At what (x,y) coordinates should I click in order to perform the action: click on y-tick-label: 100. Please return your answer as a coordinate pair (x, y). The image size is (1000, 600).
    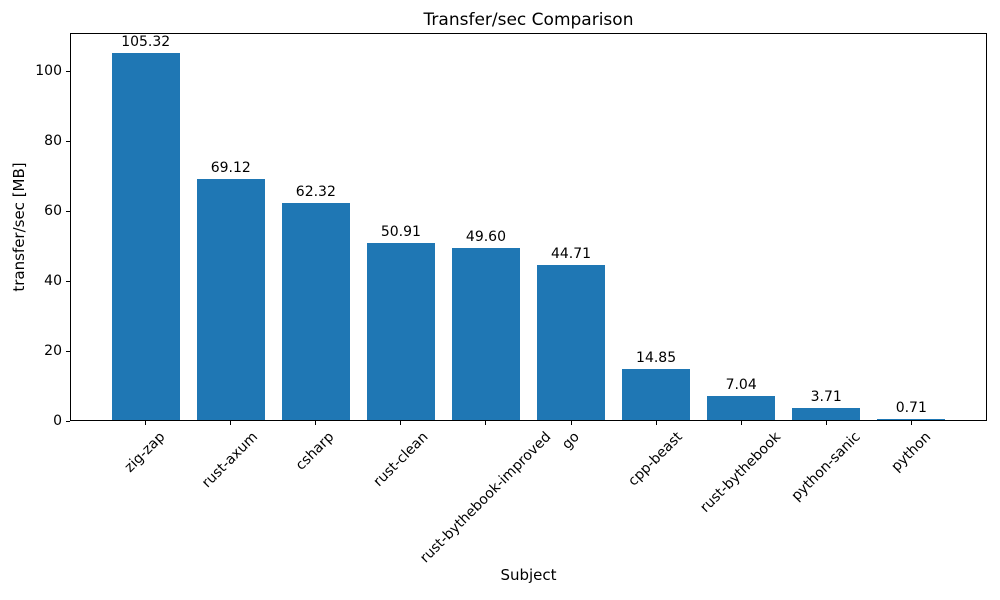
    Looking at the image, I should click on (48, 70).